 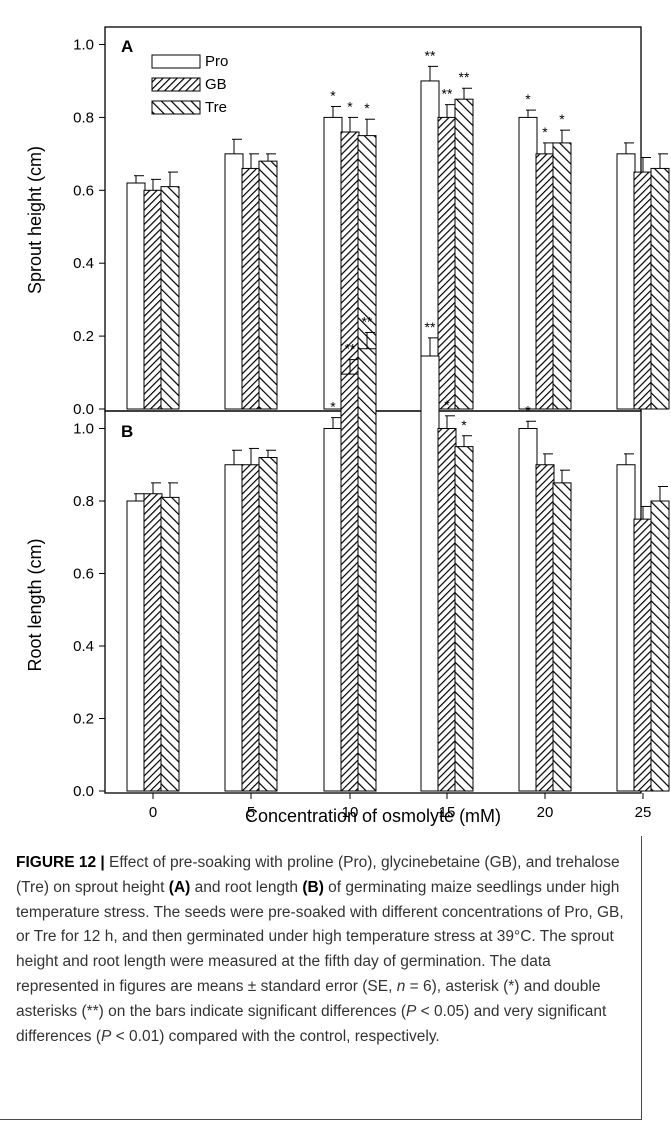 What do you see at coordinates (35, 220) in the screenshot?
I see `panel-a-y-axis-title: Sprout height (cm)` at bounding box center [35, 220].